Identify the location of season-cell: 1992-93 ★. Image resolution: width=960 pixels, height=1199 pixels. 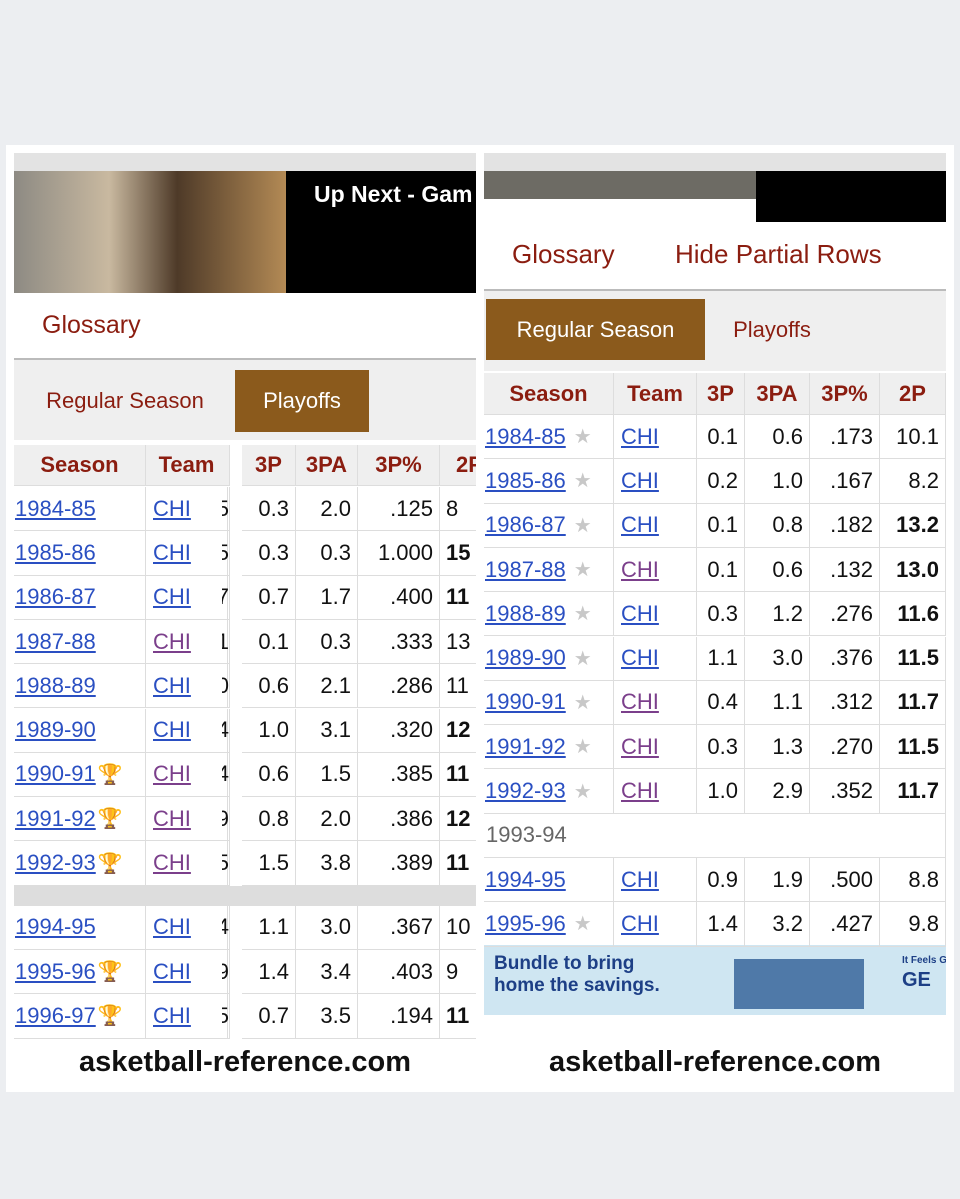
(549, 791).